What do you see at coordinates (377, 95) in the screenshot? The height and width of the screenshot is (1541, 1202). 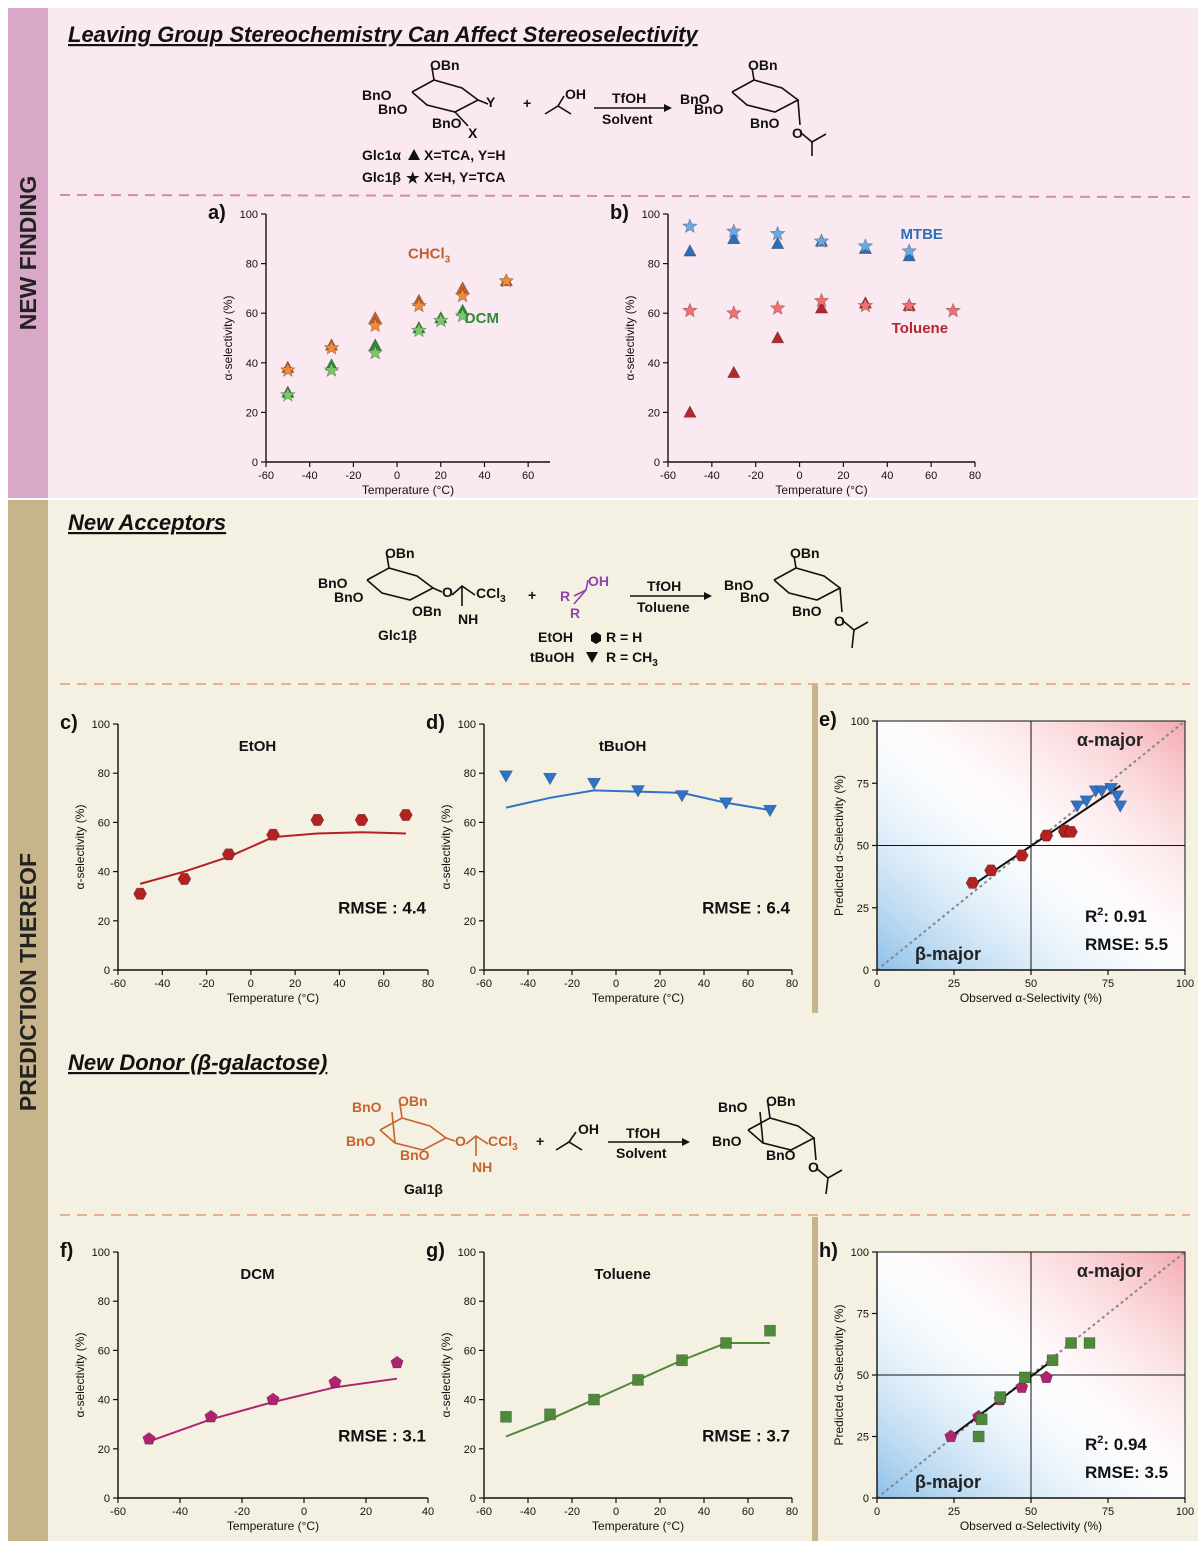 I see `s1-bno-a: BnO` at bounding box center [377, 95].